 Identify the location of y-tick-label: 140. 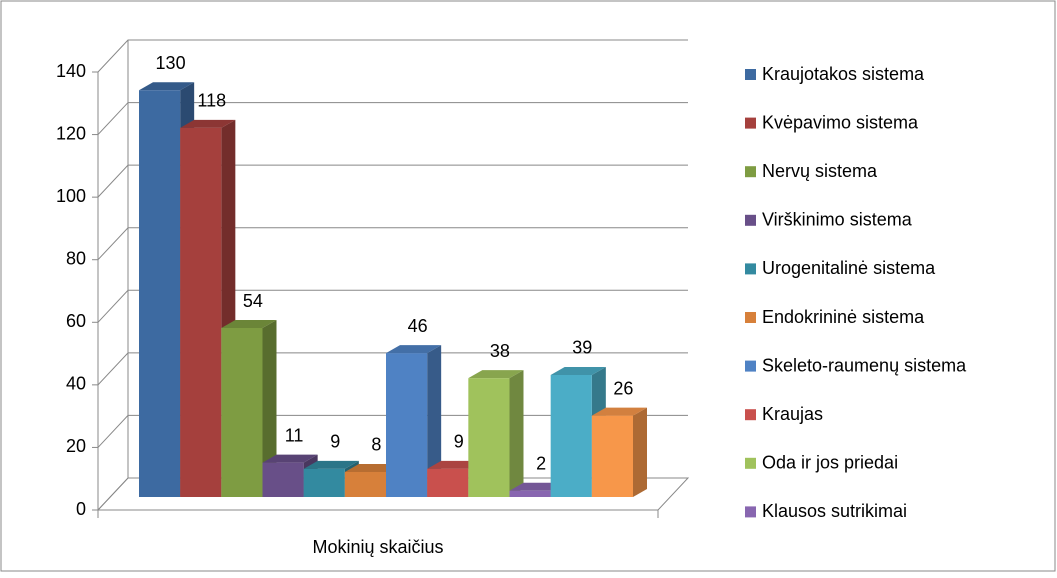
(71, 71).